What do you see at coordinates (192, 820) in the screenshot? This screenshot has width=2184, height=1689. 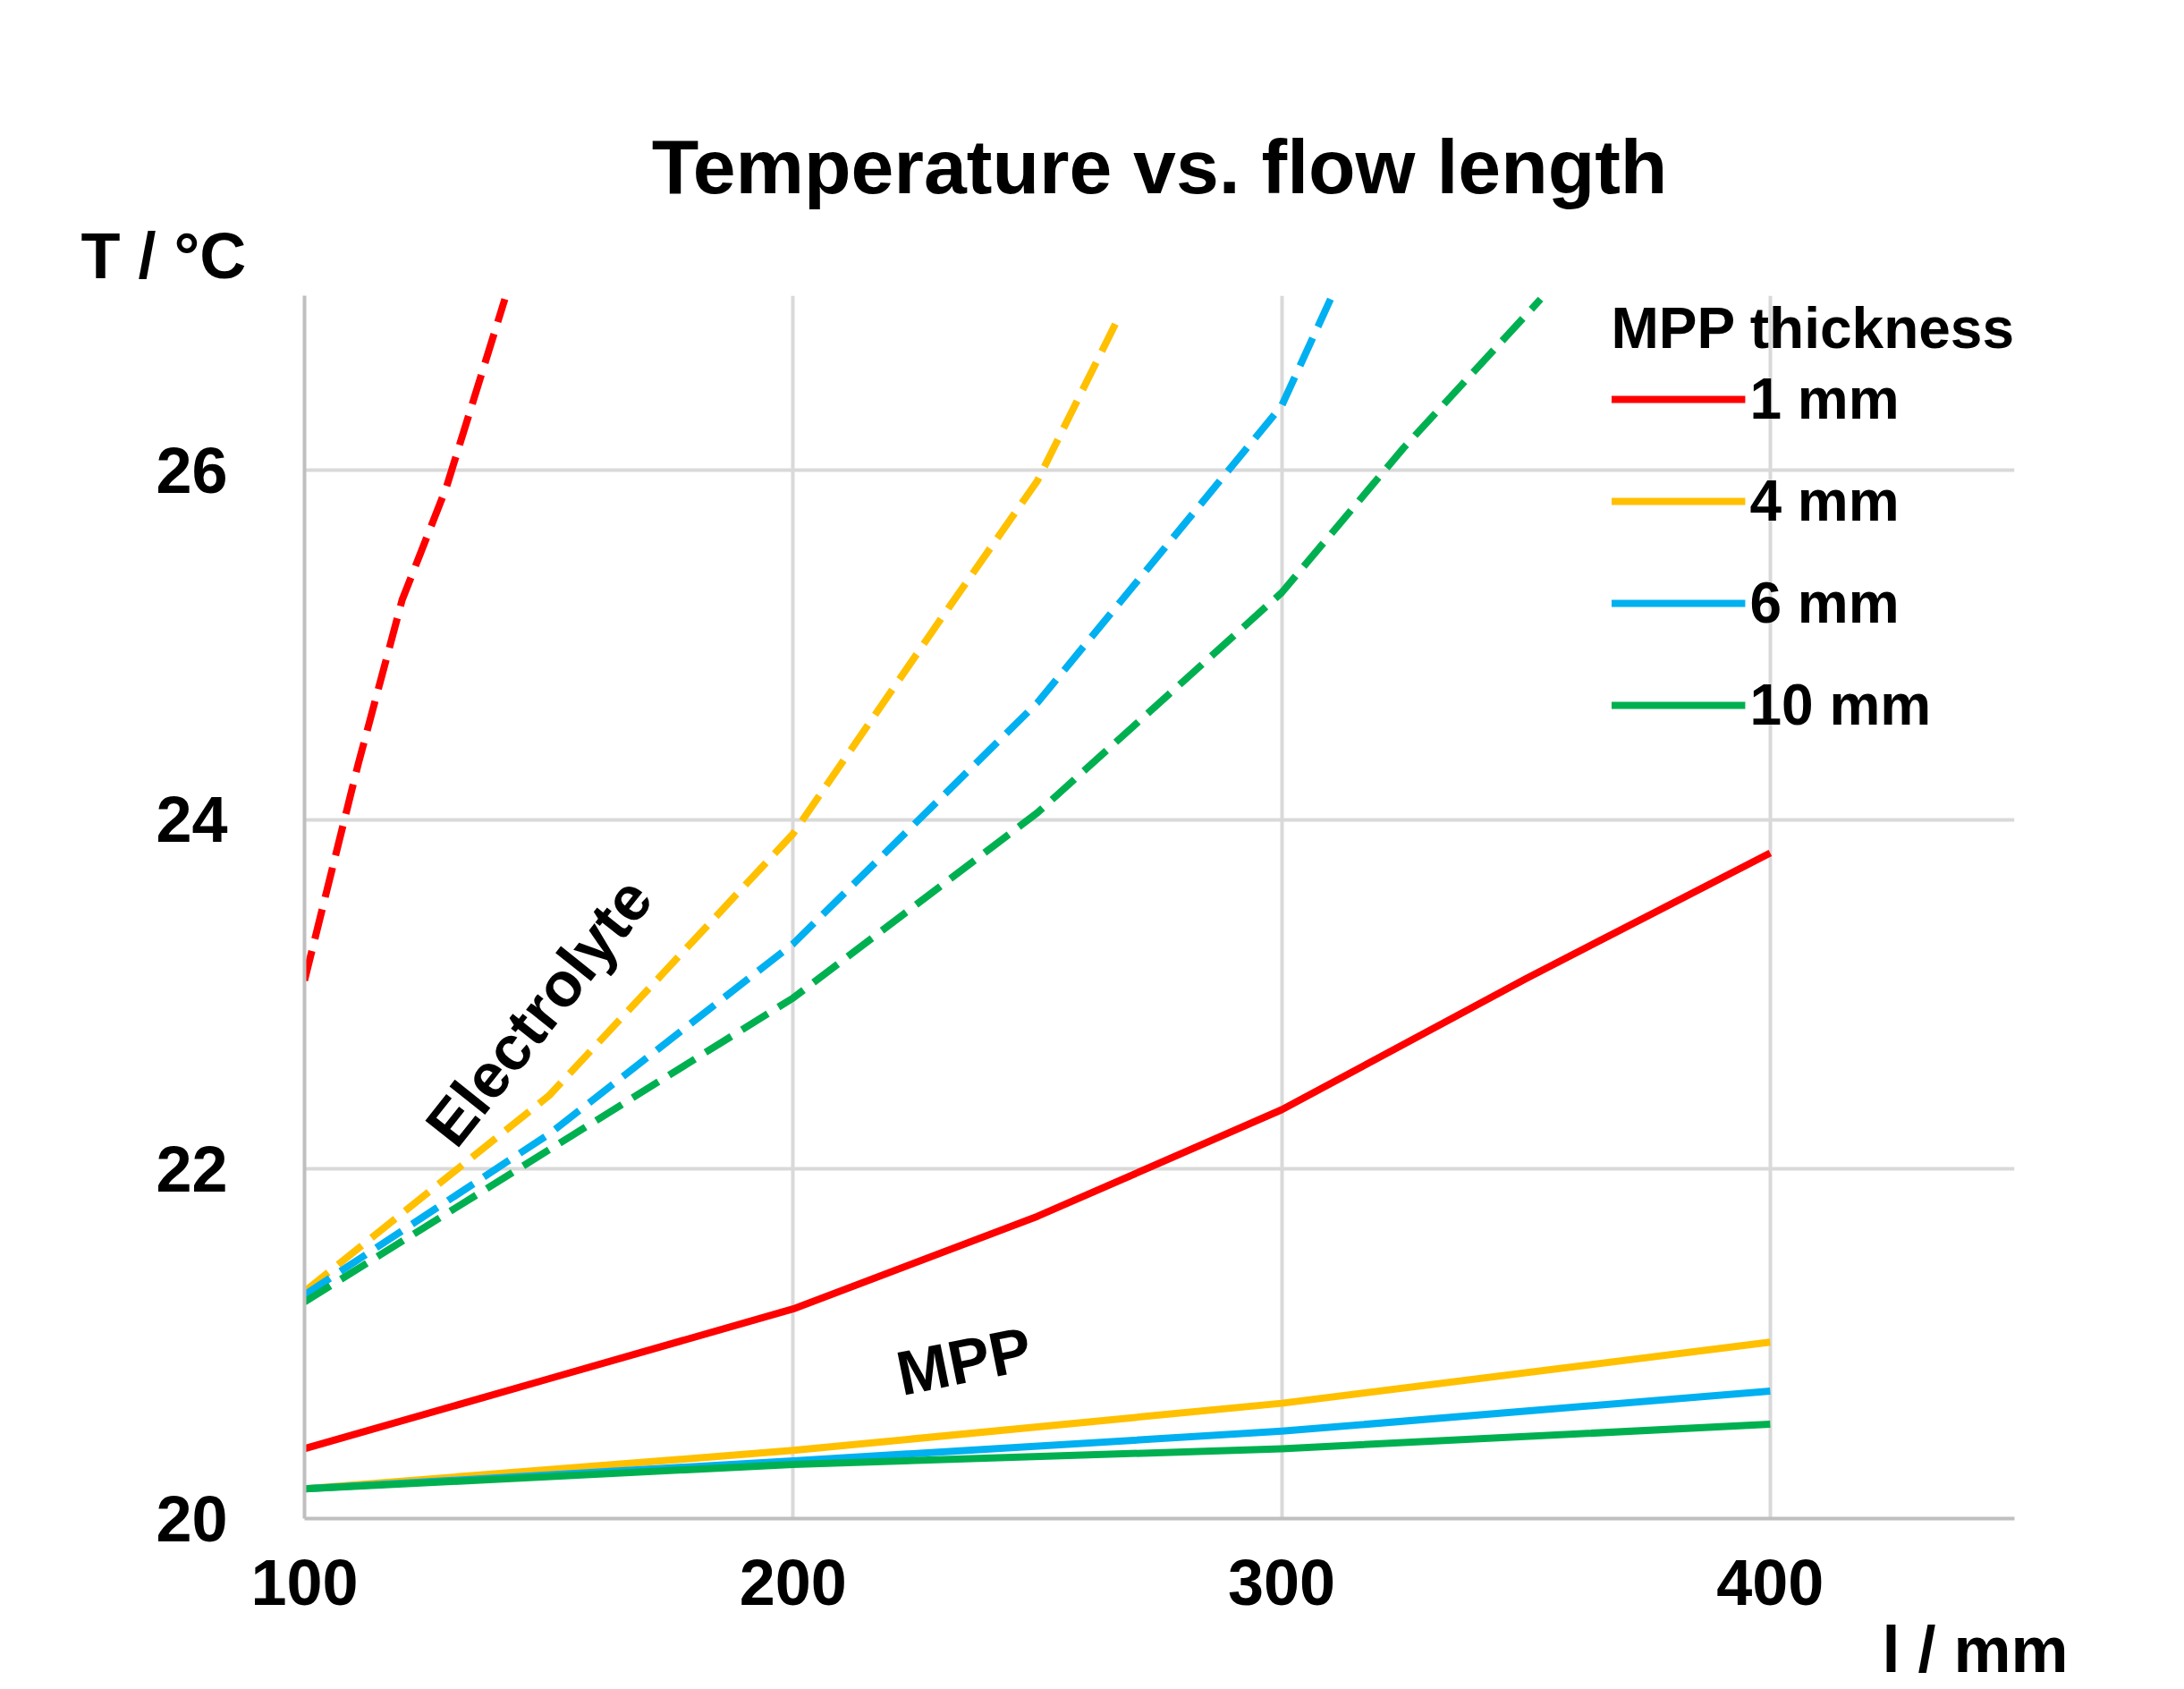 I see `y-tick-label: 24` at bounding box center [192, 820].